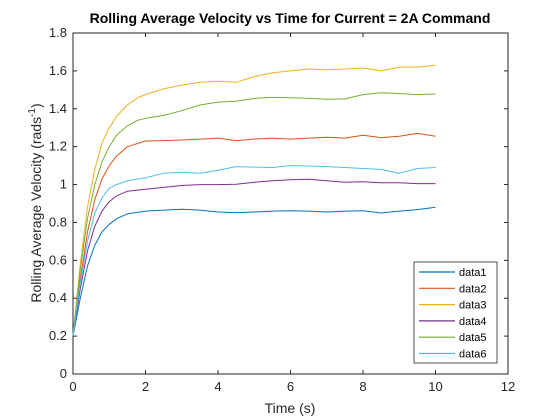 The height and width of the screenshot is (420, 560). Describe the element at coordinates (63, 184) in the screenshot. I see `y-tick-label: 1` at that location.